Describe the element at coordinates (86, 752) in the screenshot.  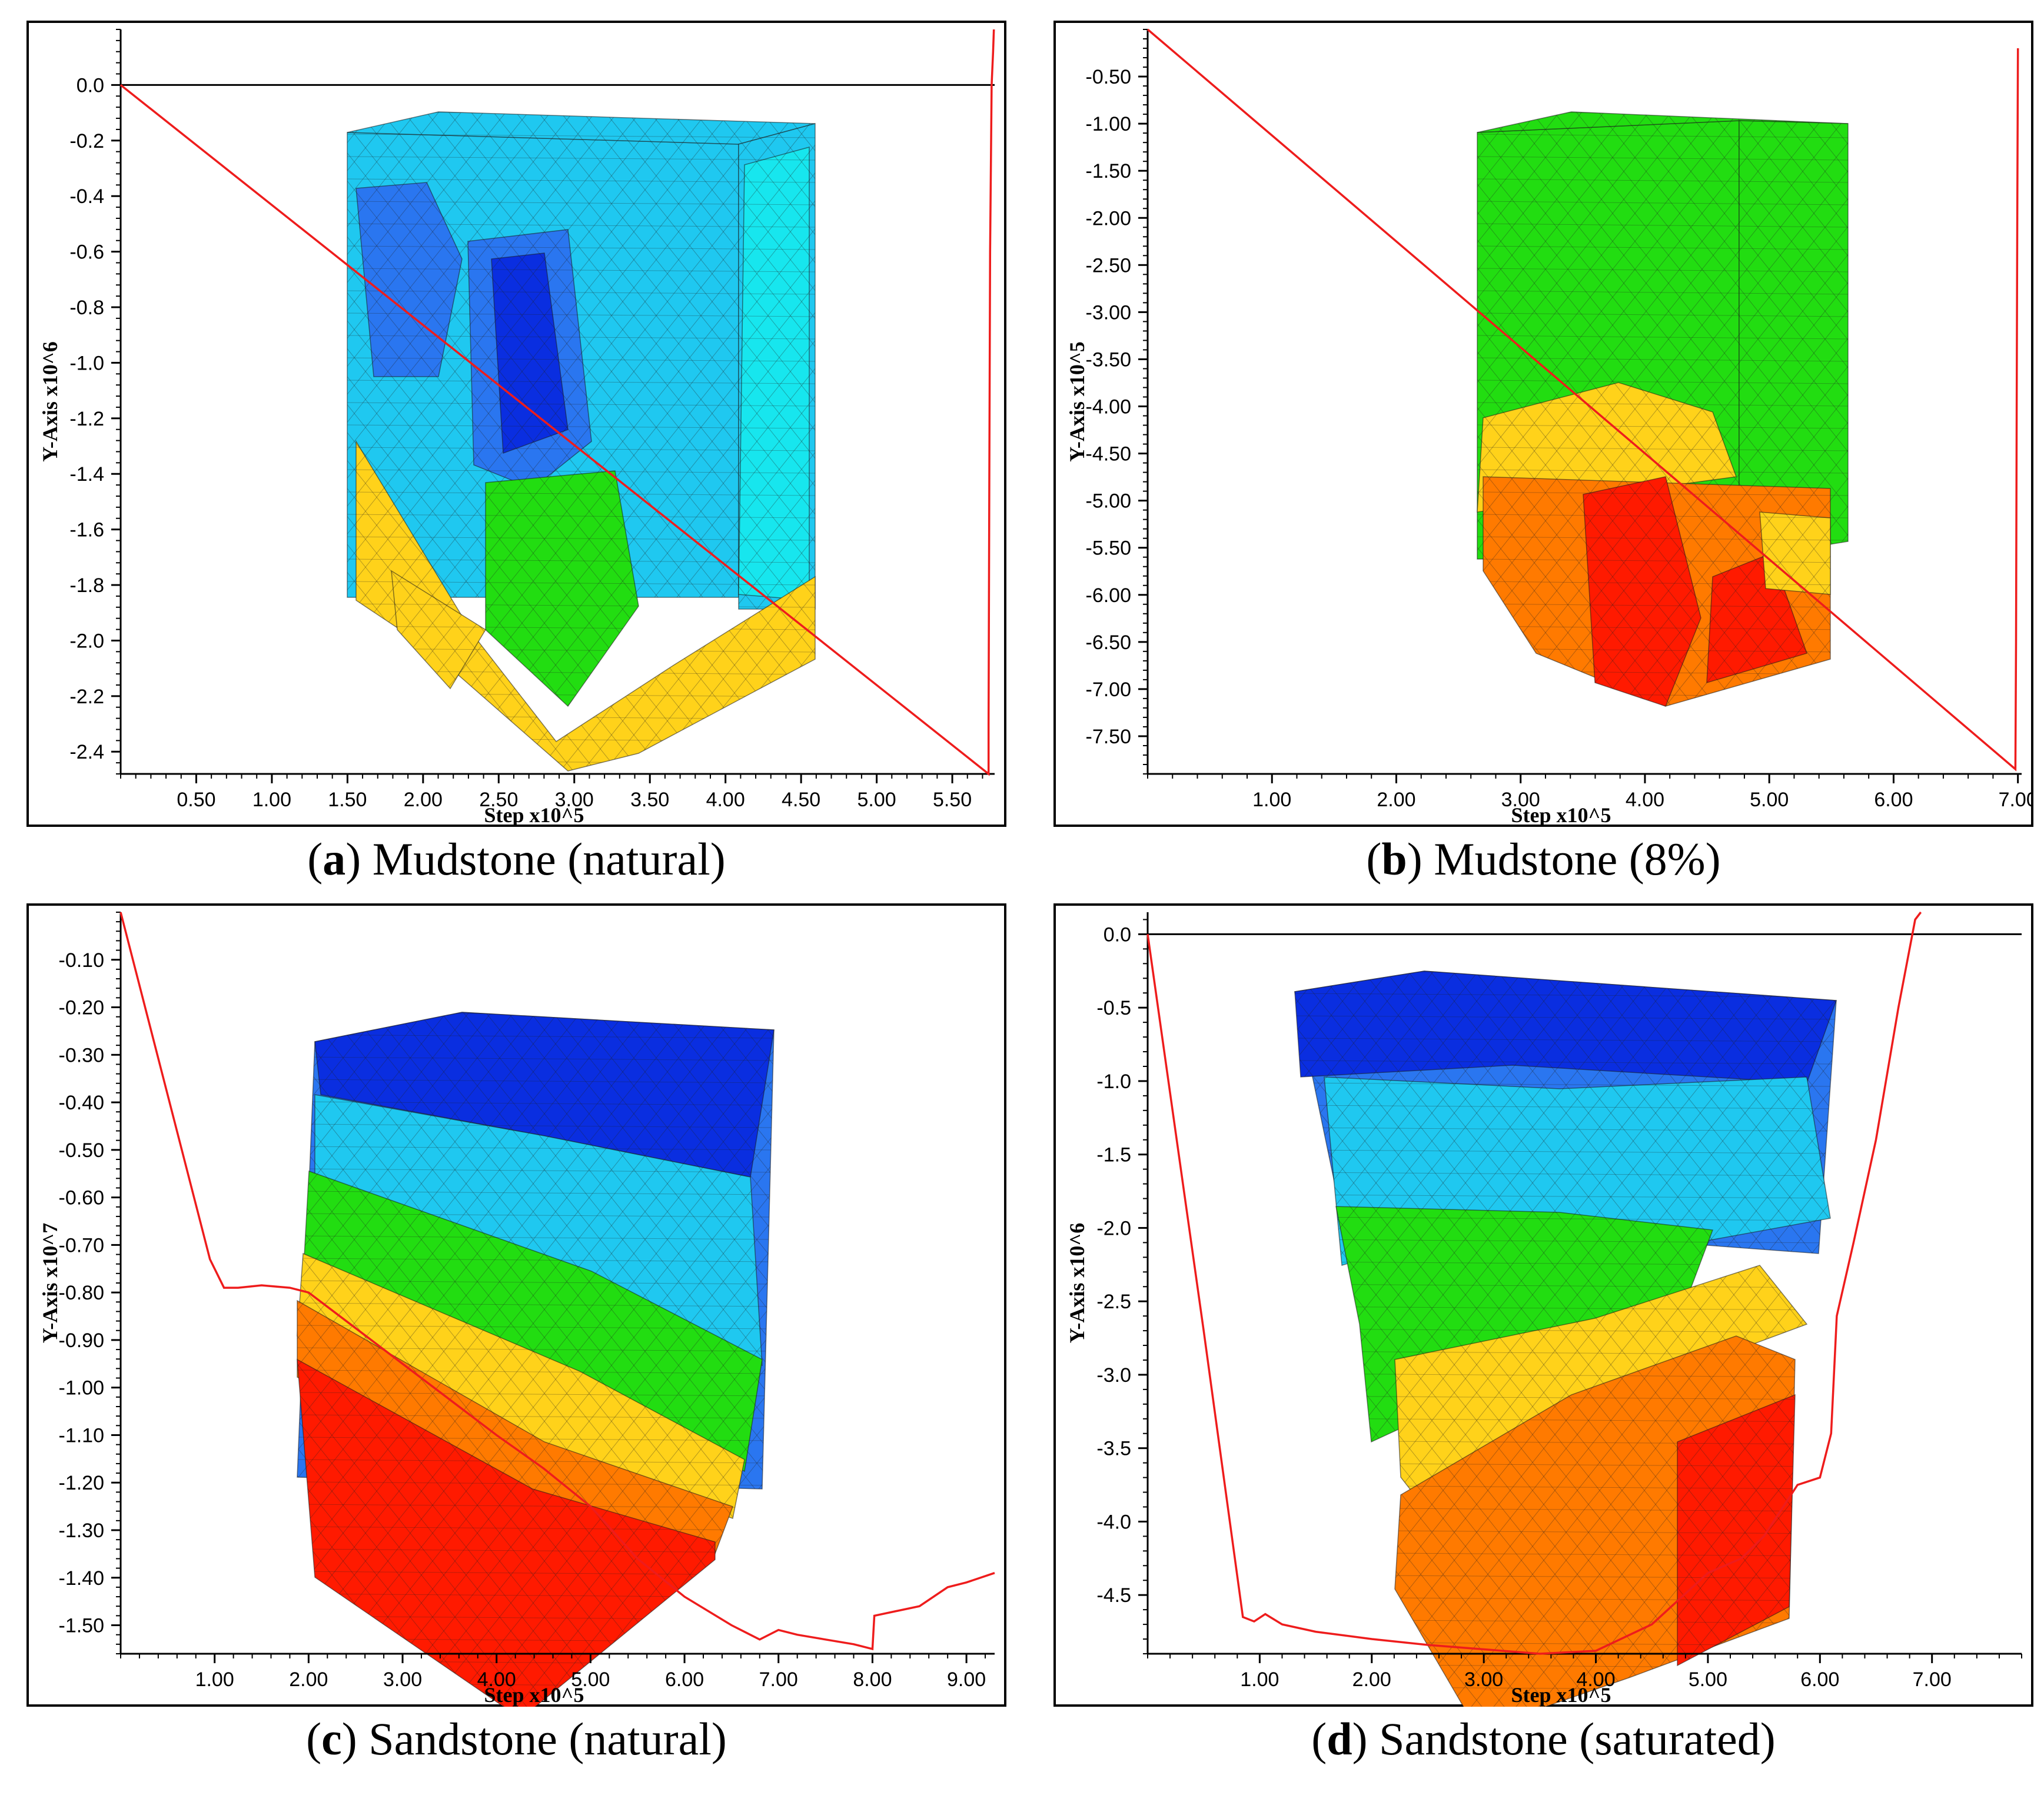
I see `y-tick-label: -2.4` at that location.